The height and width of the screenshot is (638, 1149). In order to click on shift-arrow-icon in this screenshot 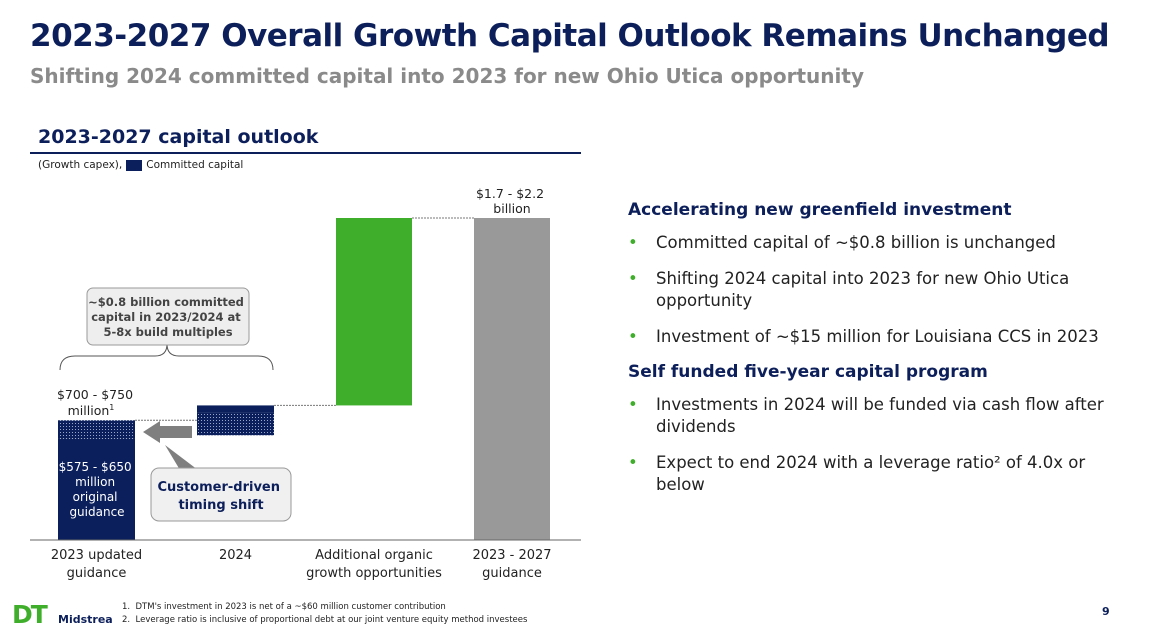, I will do `click(167, 432)`.